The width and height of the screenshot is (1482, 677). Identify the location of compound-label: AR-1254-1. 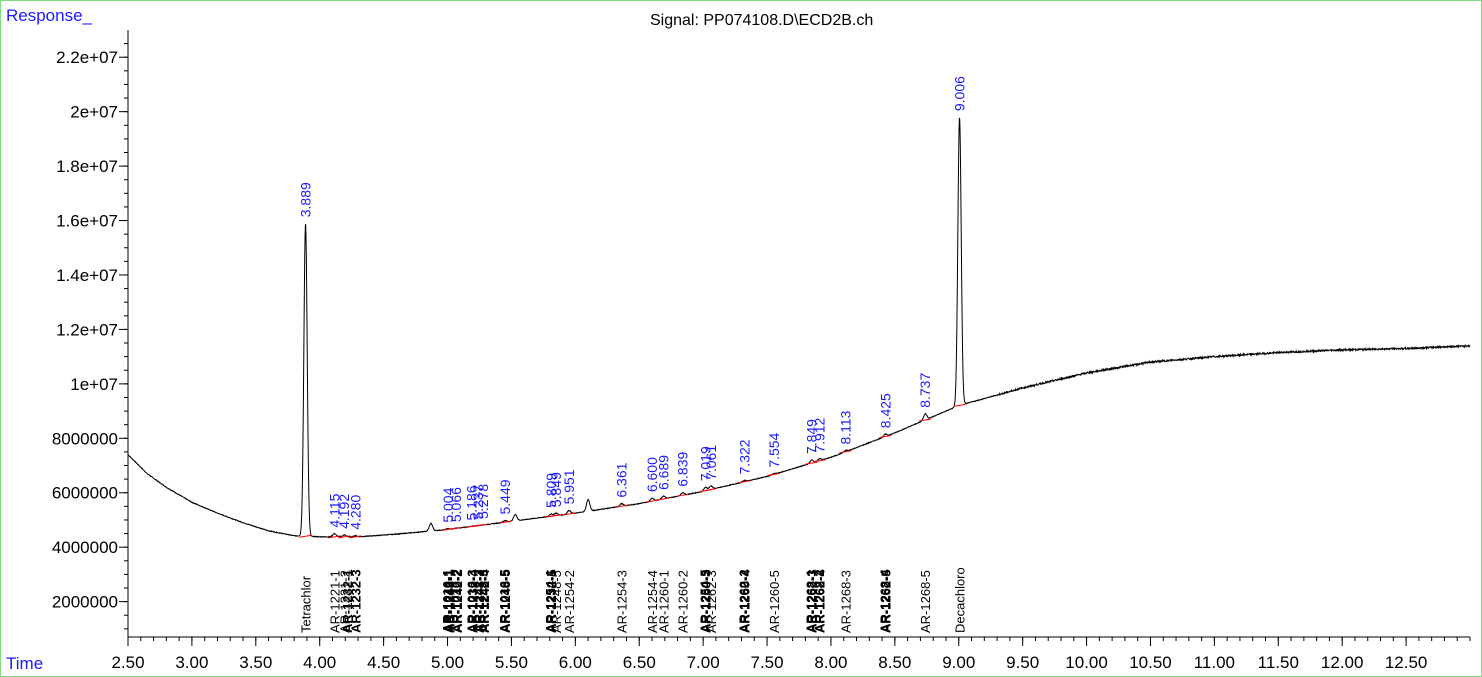
(550, 601).